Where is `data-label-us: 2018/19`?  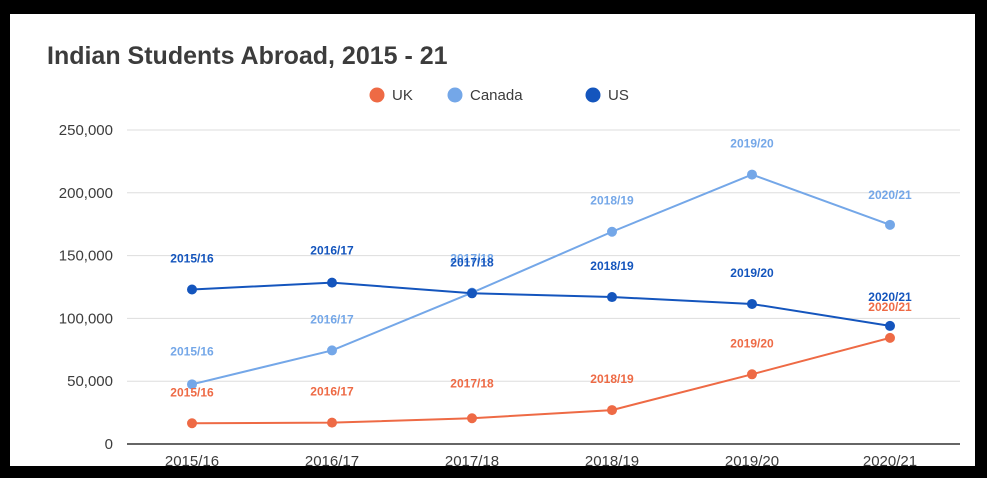 data-label-us: 2018/19 is located at coordinates (612, 266).